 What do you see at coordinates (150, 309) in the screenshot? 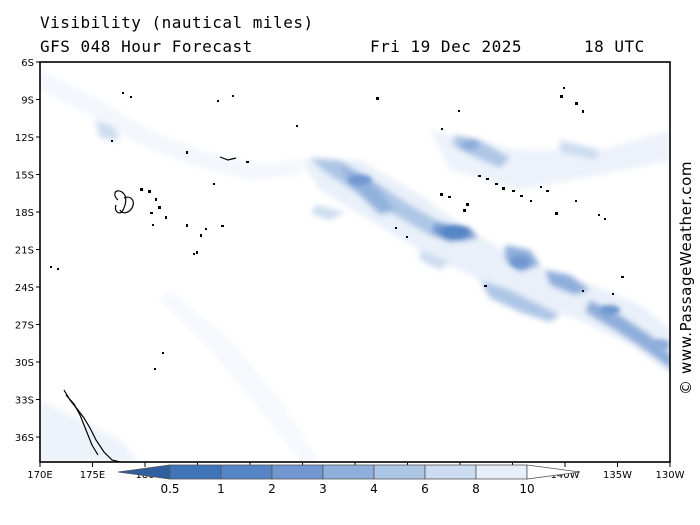
I see `coastlines` at bounding box center [150, 309].